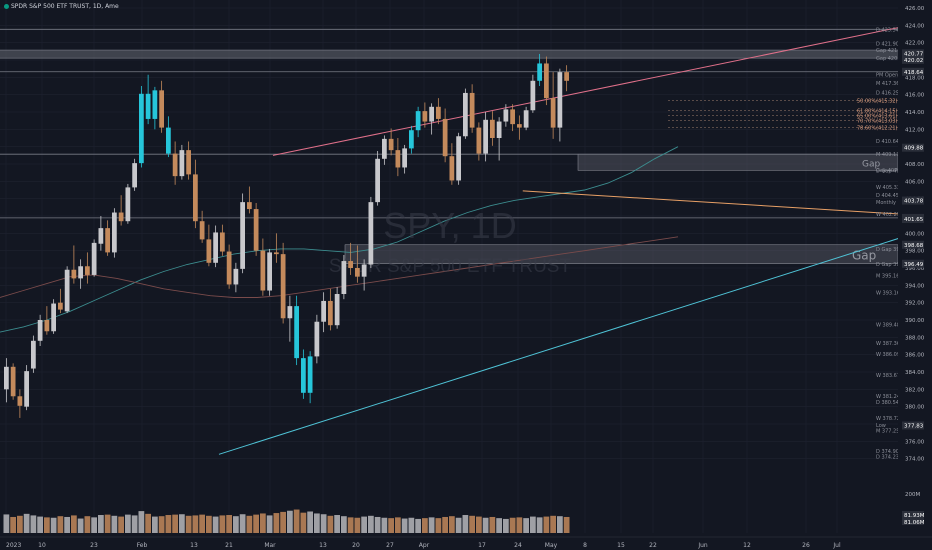 The image size is (932, 550). Describe the element at coordinates (887, 84) in the screenshot. I see `level-label: M 417.36` at that location.